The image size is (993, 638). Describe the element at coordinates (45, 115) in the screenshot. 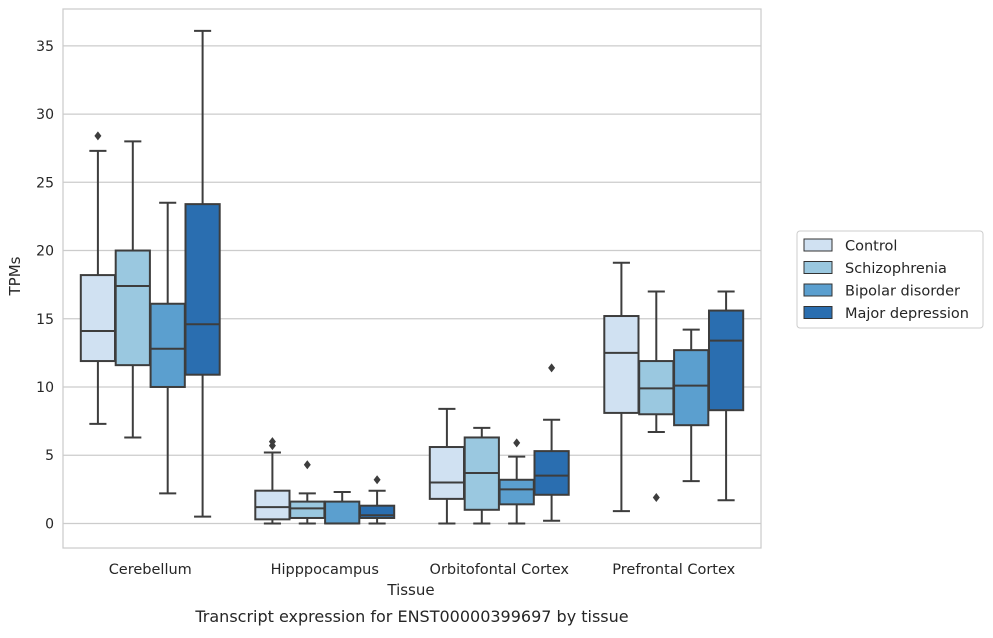

I see `y-tick-label: 30` at that location.